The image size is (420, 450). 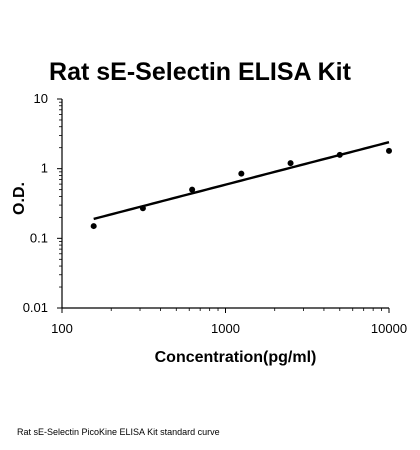 I want to click on chart-title: Rat sE-Selectin ELISA Kit, so click(x=200, y=72).